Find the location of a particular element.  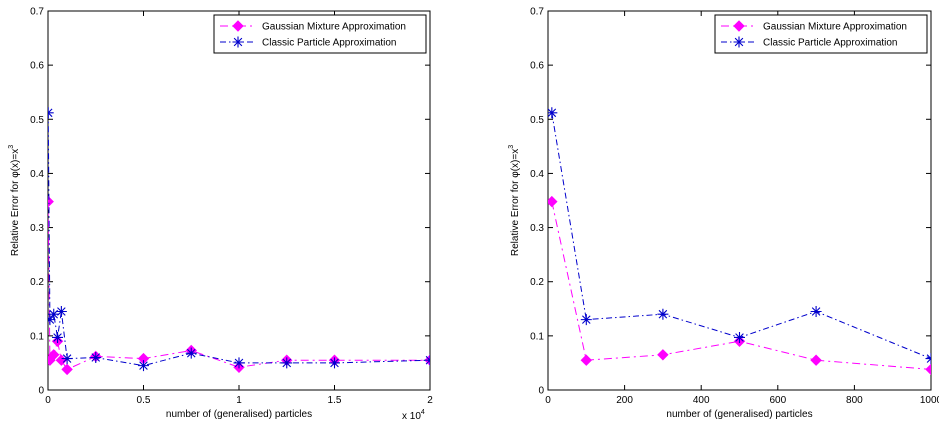

x-tick-label: 800 is located at coordinates (854, 400).